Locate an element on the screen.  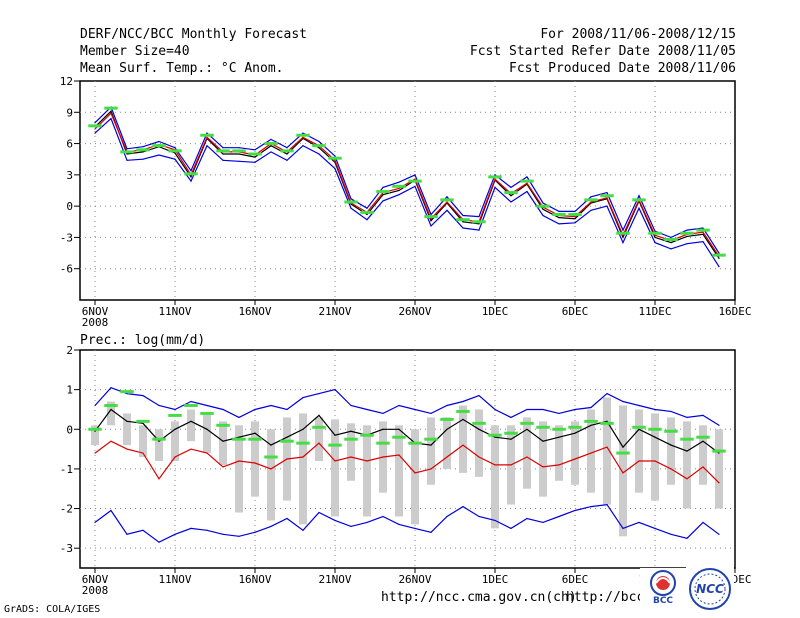
url-ncc: http://ncc.cma.gov.cn(ch) is located at coordinates (479, 597).